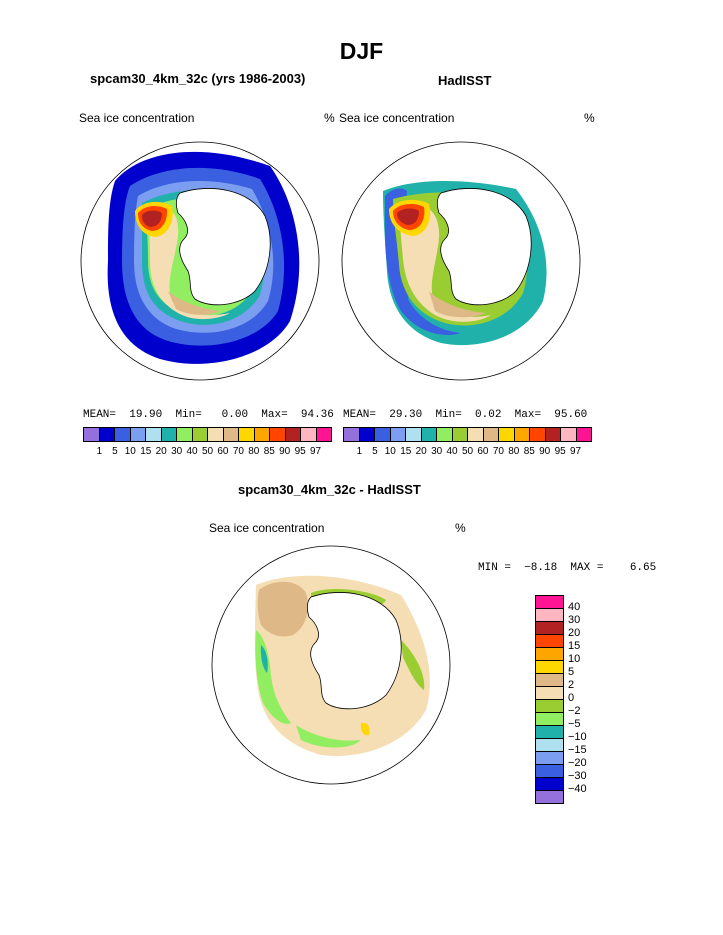 This screenshot has height=935, width=723. What do you see at coordinates (192, 451) in the screenshot?
I see `colorbar-tick-label: 40` at bounding box center [192, 451].